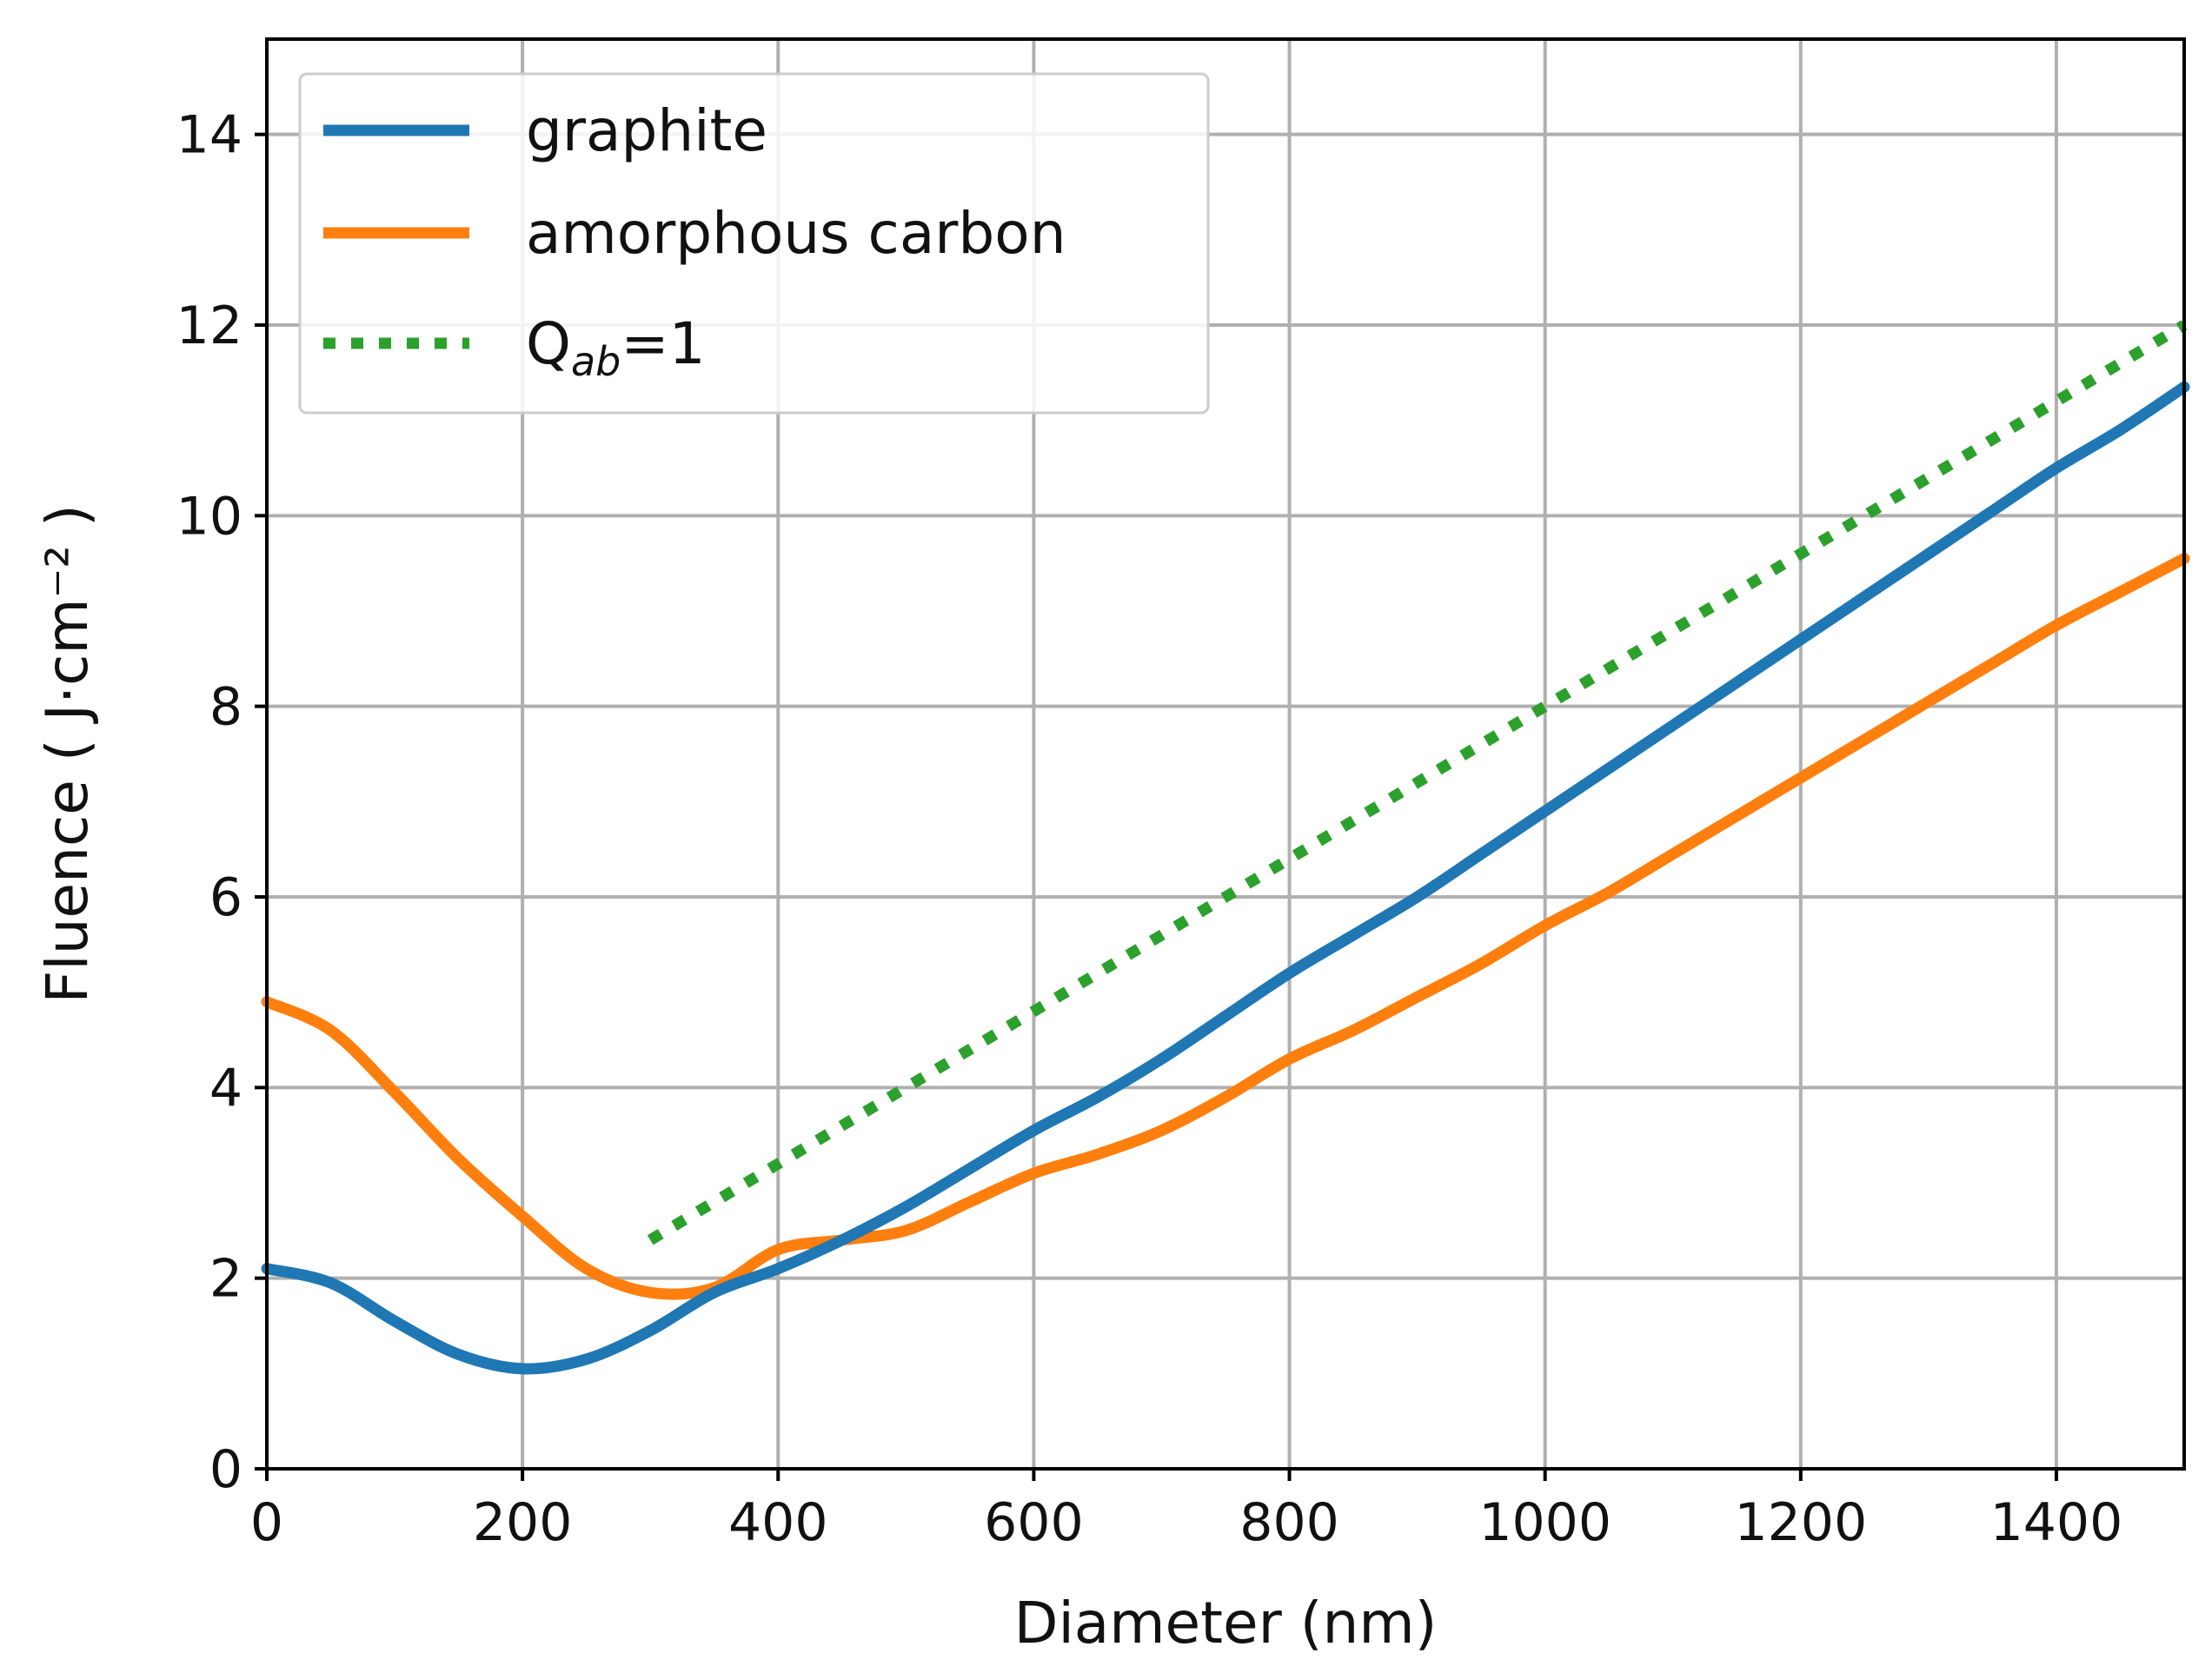 This screenshot has width=2212, height=1680. I want to click on x-tick-label: 400, so click(778, 1522).